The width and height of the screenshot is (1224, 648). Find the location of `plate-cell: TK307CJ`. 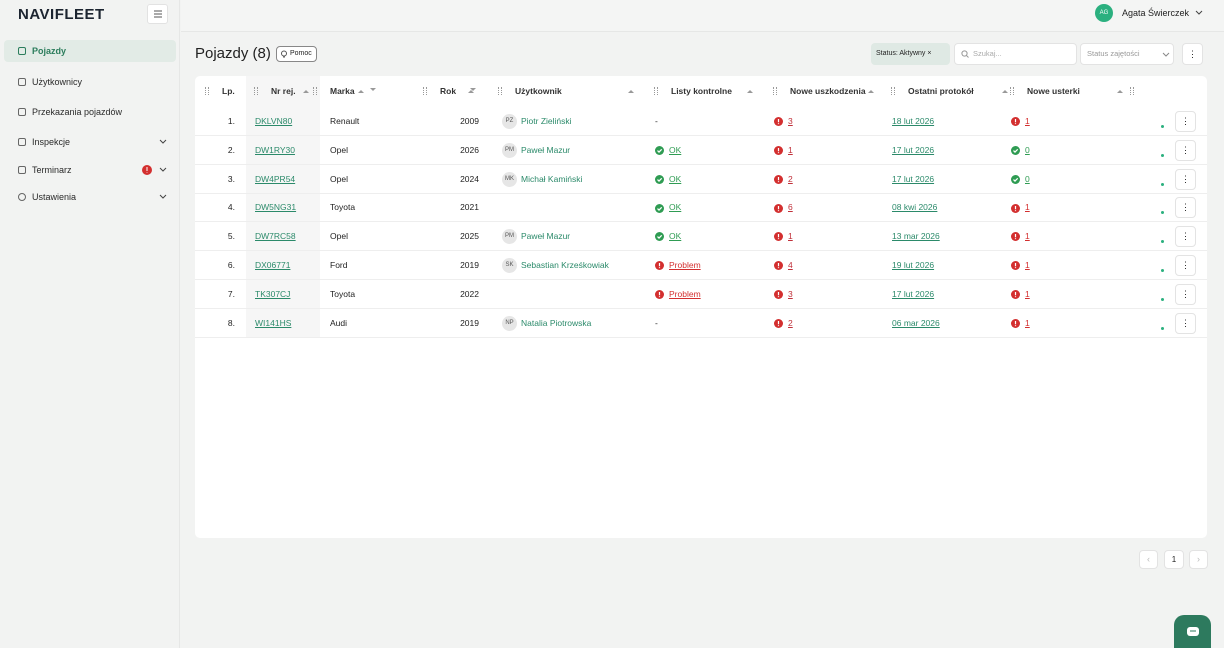

plate-cell: TK307CJ is located at coordinates (272, 294).